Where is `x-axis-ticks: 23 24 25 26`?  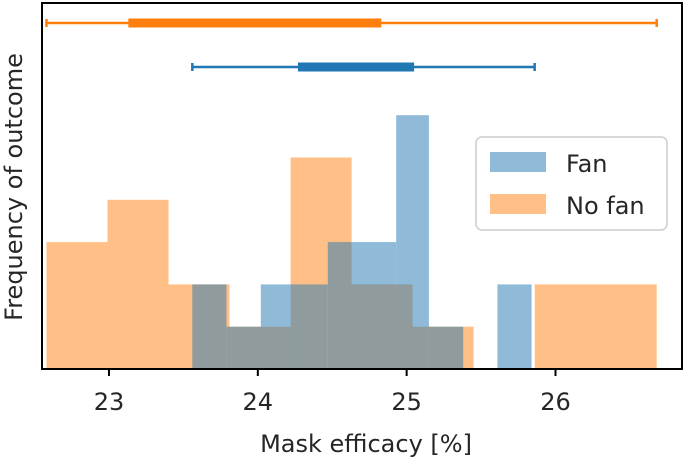
x-axis-ticks: 23 24 25 26 is located at coordinates (332, 392).